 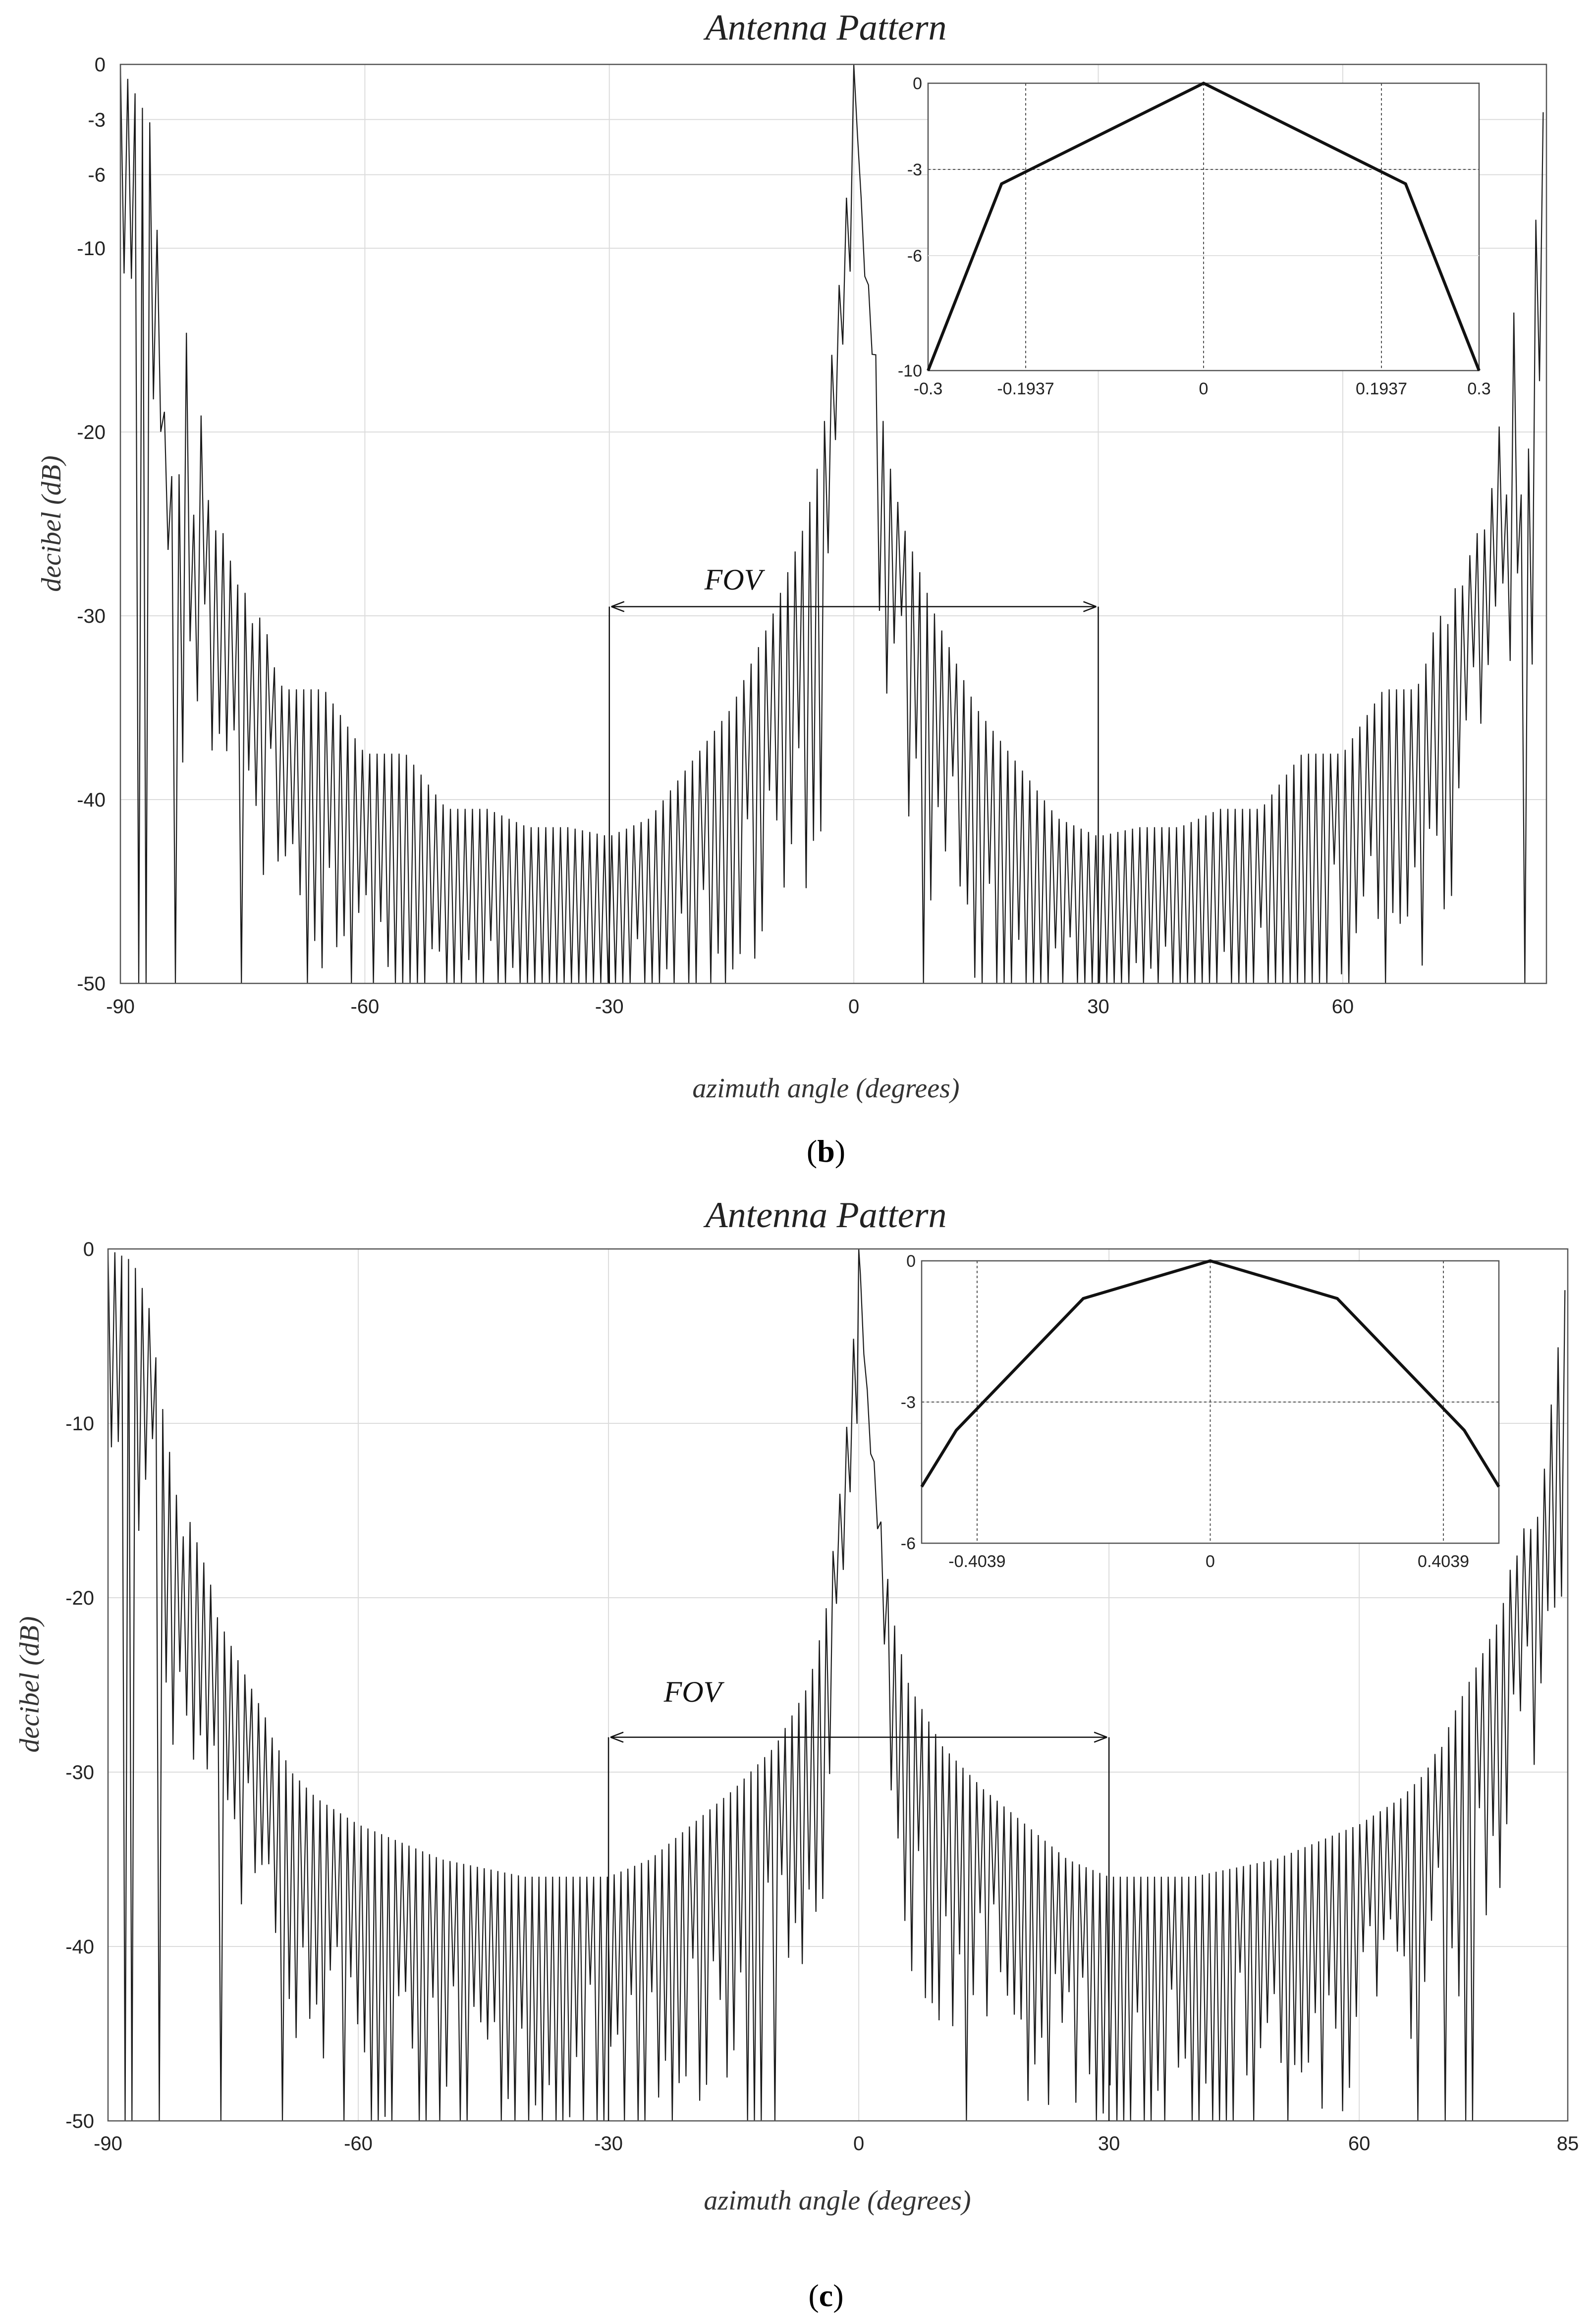 What do you see at coordinates (858, 1926) in the screenshot?
I see `panel-c-fov-marker` at bounding box center [858, 1926].